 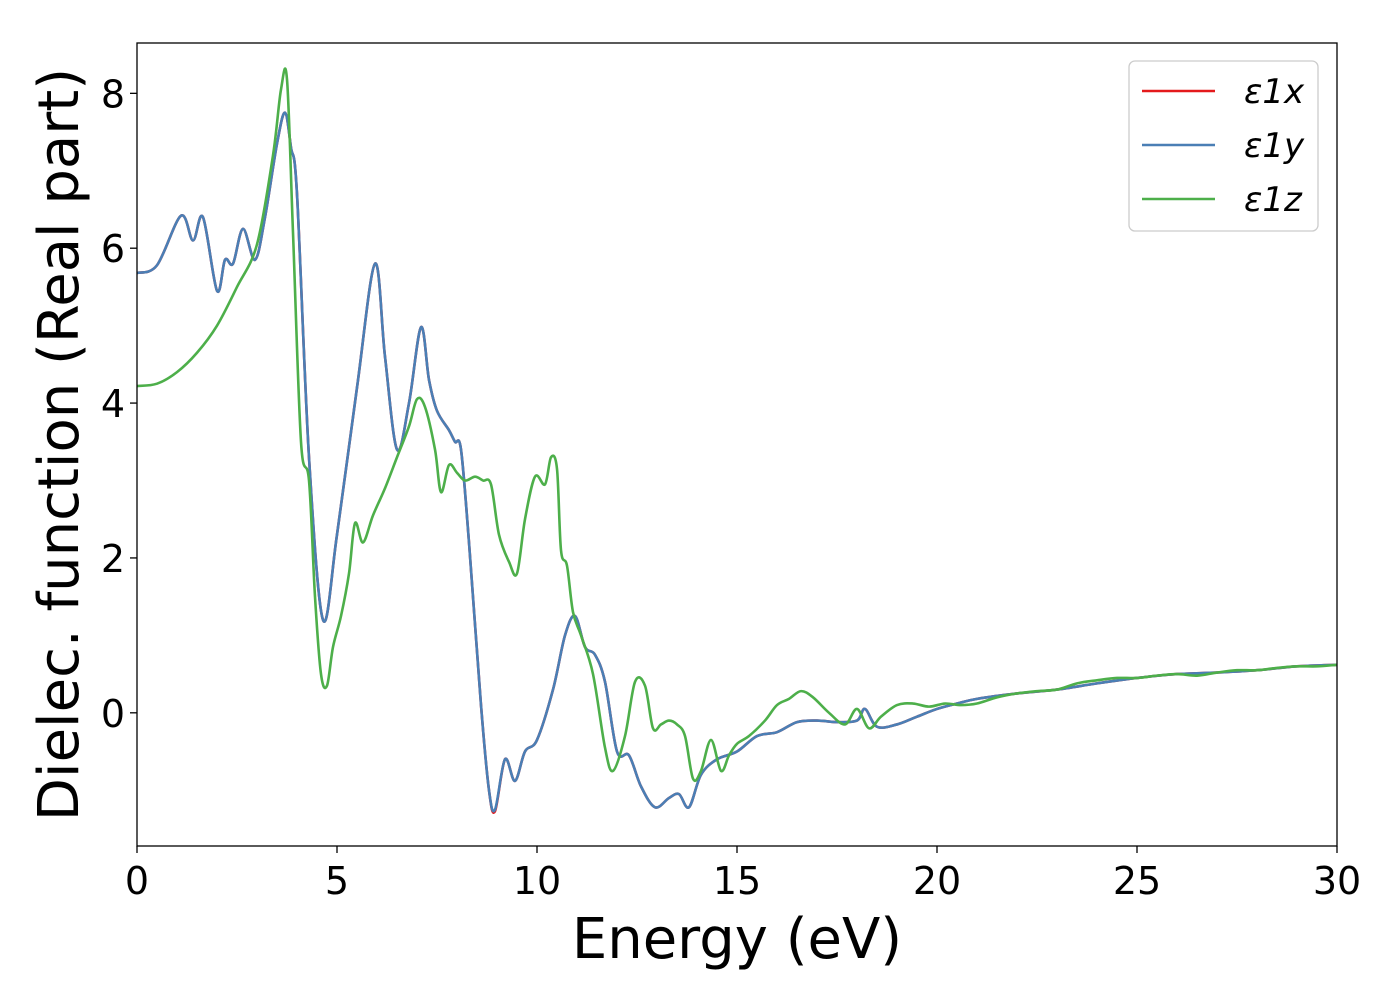 I want to click on legend: ε1x ε1y ε1z, so click(x=1223, y=146).